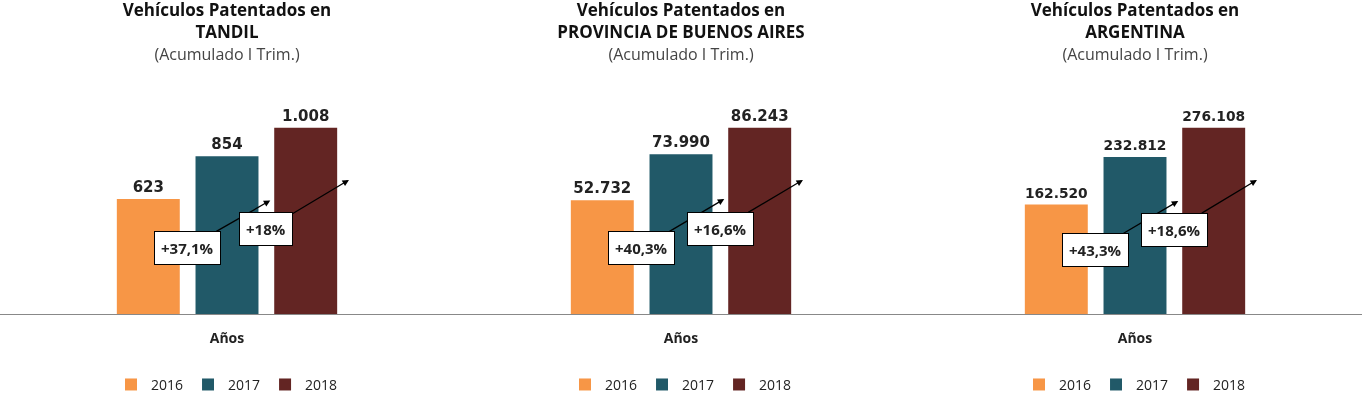  I want to click on data-label: 276.108, so click(1214, 116).